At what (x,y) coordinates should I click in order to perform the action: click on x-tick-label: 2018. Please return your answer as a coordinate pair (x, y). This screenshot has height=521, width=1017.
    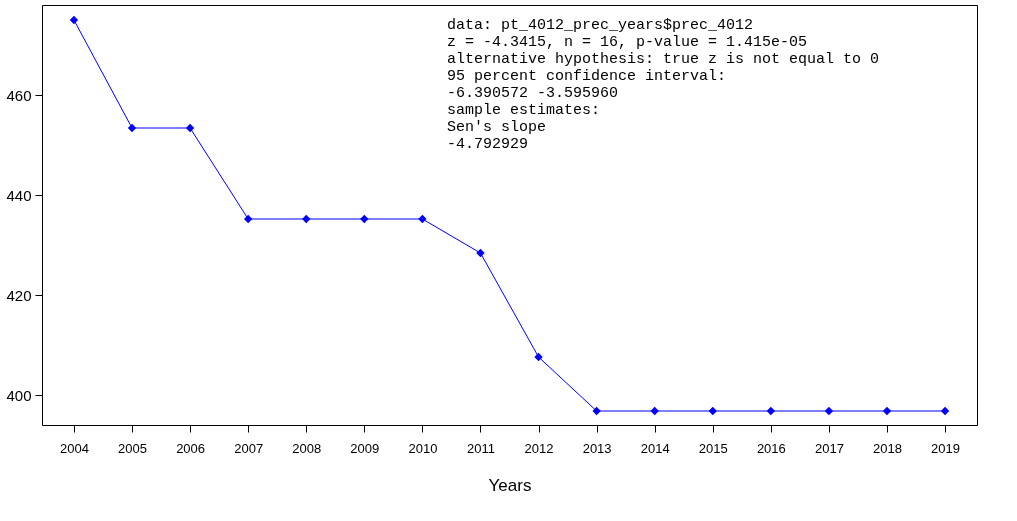
    Looking at the image, I should click on (887, 448).